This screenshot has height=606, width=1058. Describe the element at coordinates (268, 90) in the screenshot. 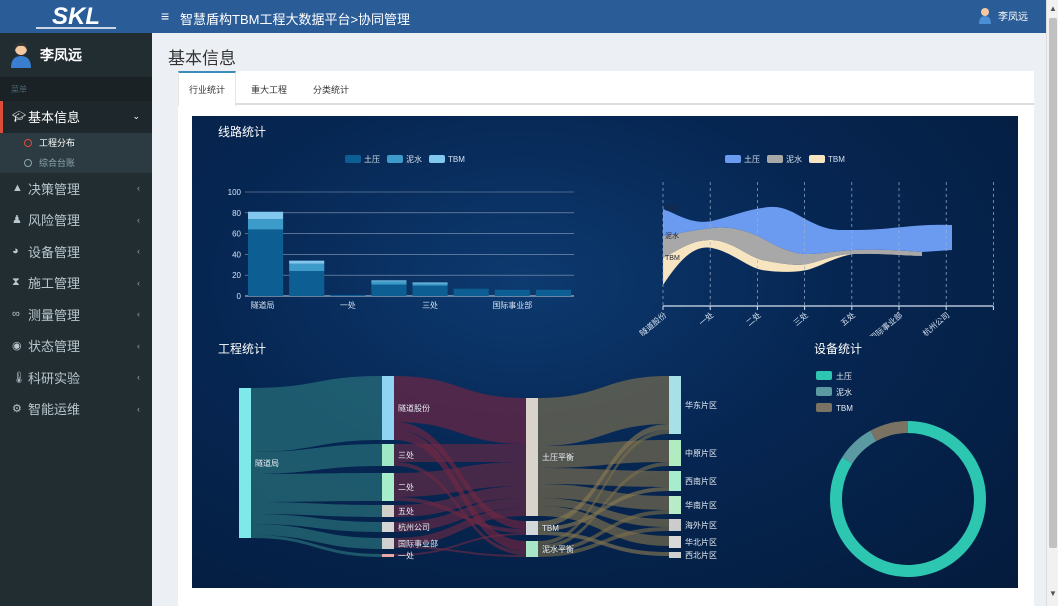

I see `tab-major-projects: 重大工程` at that location.